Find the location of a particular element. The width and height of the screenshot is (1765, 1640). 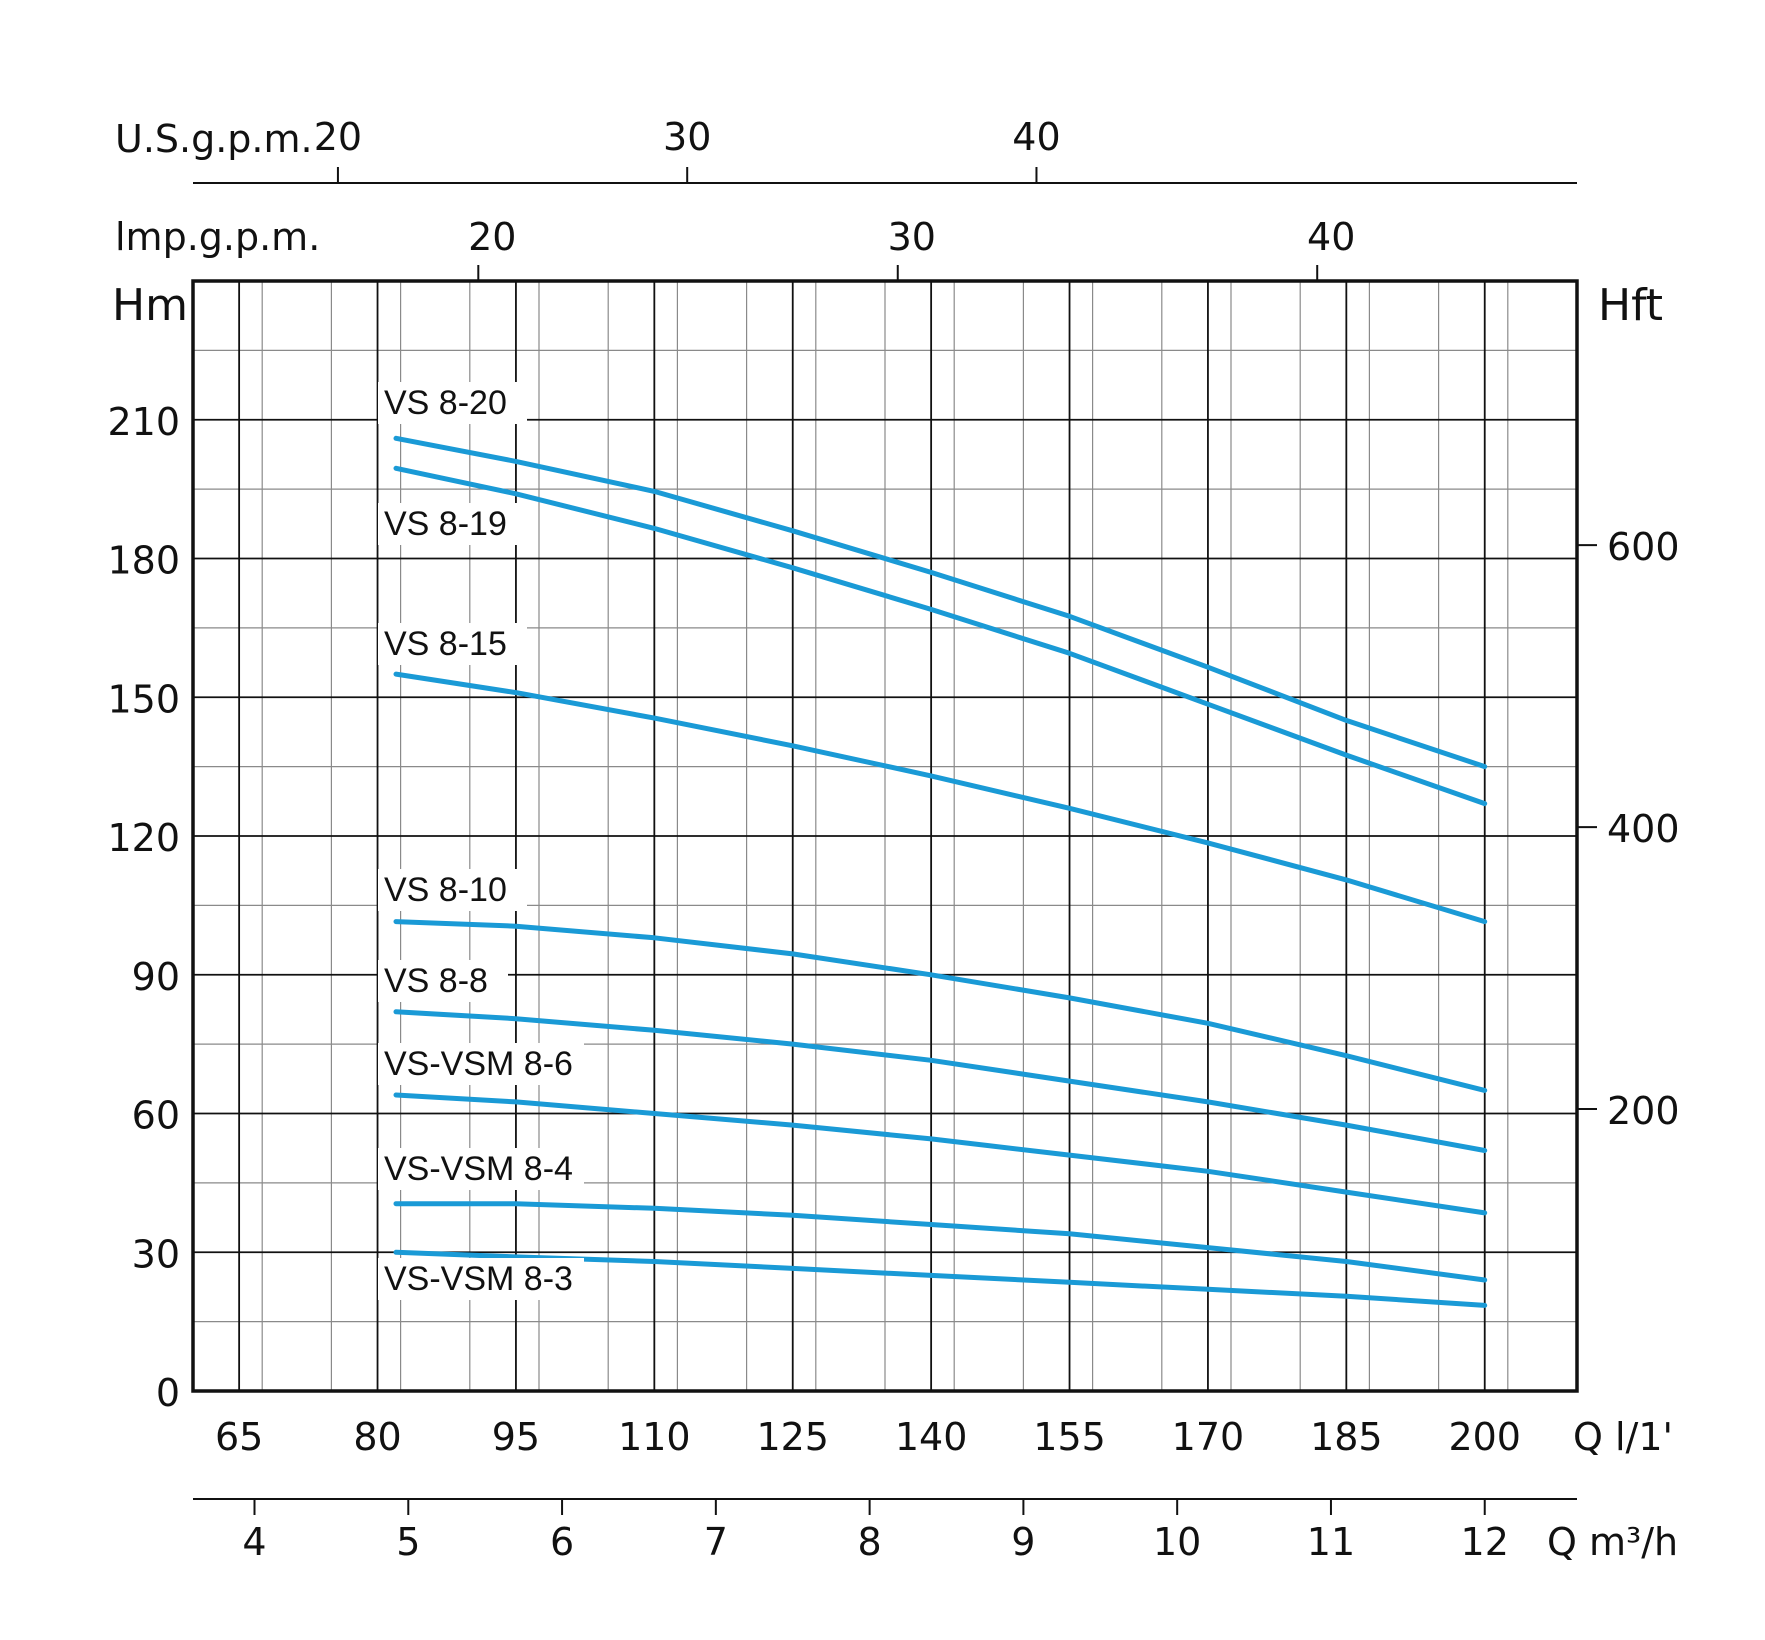

x-tick-label: 65 is located at coordinates (239, 1437).